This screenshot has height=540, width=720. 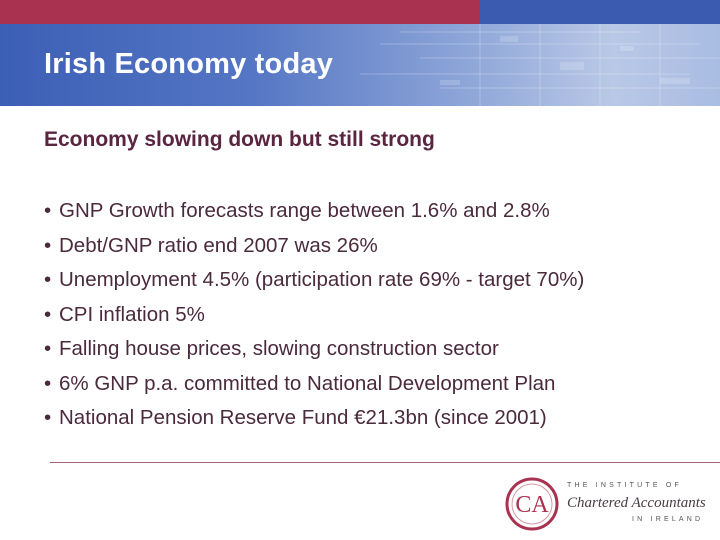 I want to click on bullet-text: Debt/GNP ratio end 2007 was 26%, so click(x=218, y=245).